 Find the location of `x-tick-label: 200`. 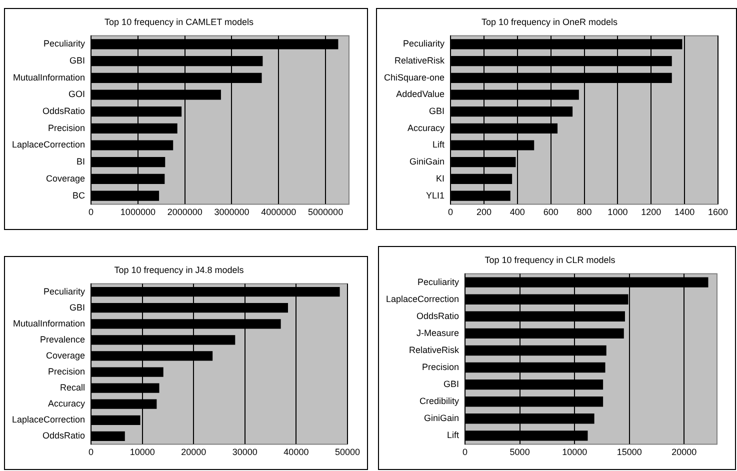

x-tick-label: 200 is located at coordinates (484, 212).